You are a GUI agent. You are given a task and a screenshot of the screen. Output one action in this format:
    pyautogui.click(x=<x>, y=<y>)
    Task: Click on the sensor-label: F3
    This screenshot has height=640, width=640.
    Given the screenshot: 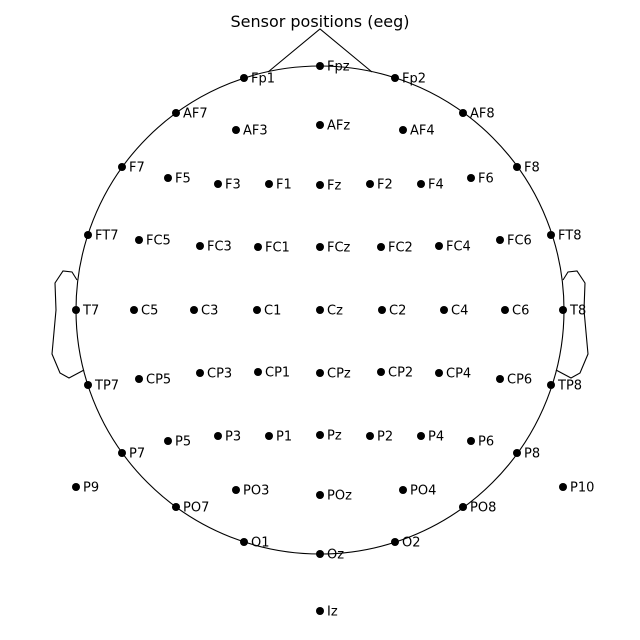 What is the action you would take?
    pyautogui.click(x=233, y=185)
    